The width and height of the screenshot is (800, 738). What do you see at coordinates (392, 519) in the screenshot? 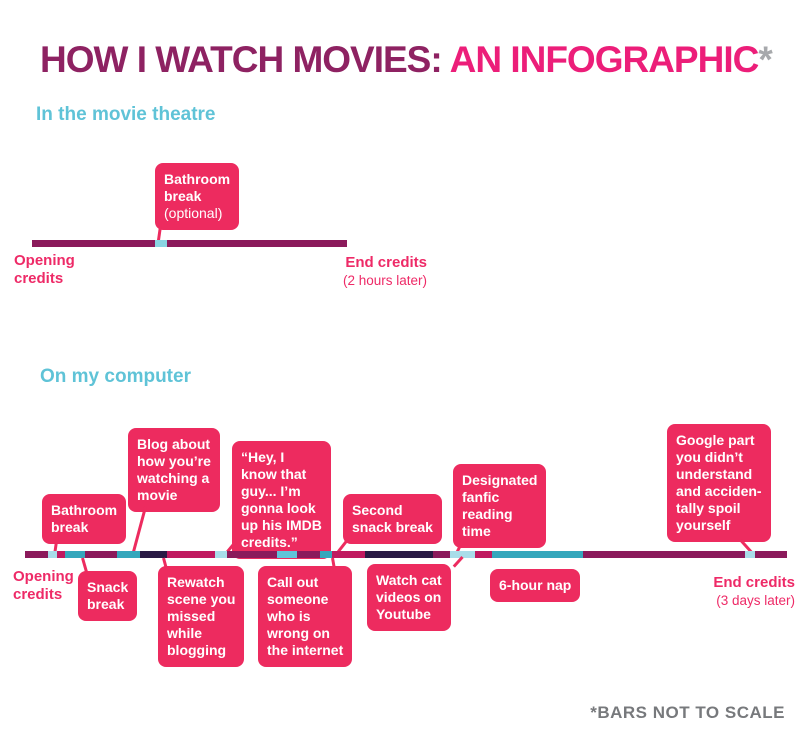
I see `callout-second-snack-break: Second snack break` at bounding box center [392, 519].